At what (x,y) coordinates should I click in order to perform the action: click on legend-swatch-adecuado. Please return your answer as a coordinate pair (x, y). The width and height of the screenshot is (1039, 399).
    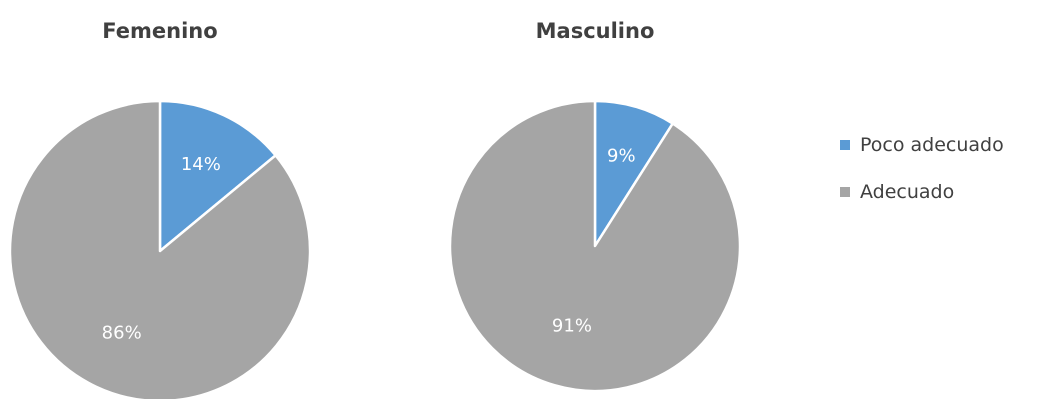
    Looking at the image, I should click on (845, 192).